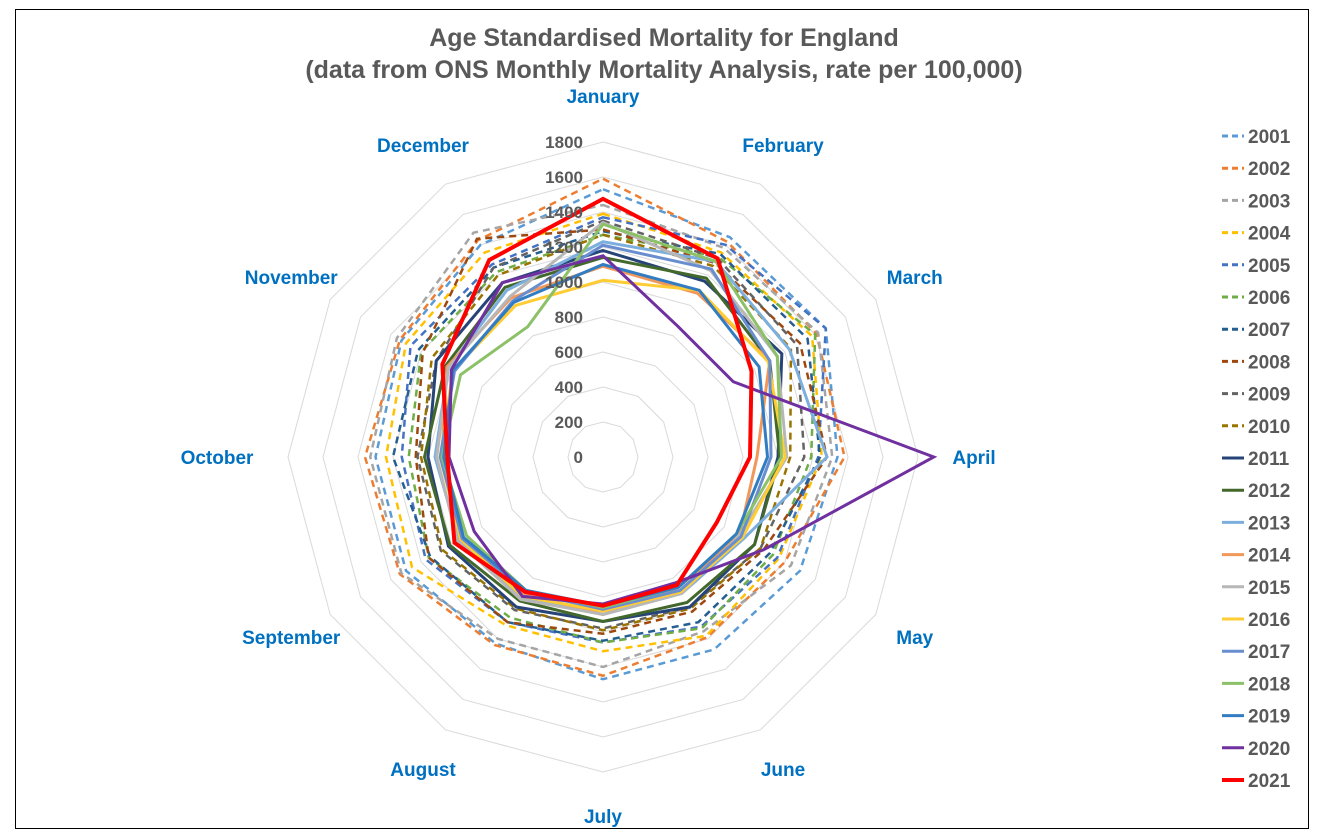 This screenshot has width=1328, height=836. I want to click on legend-item-2013: 2013, so click(1256, 523).